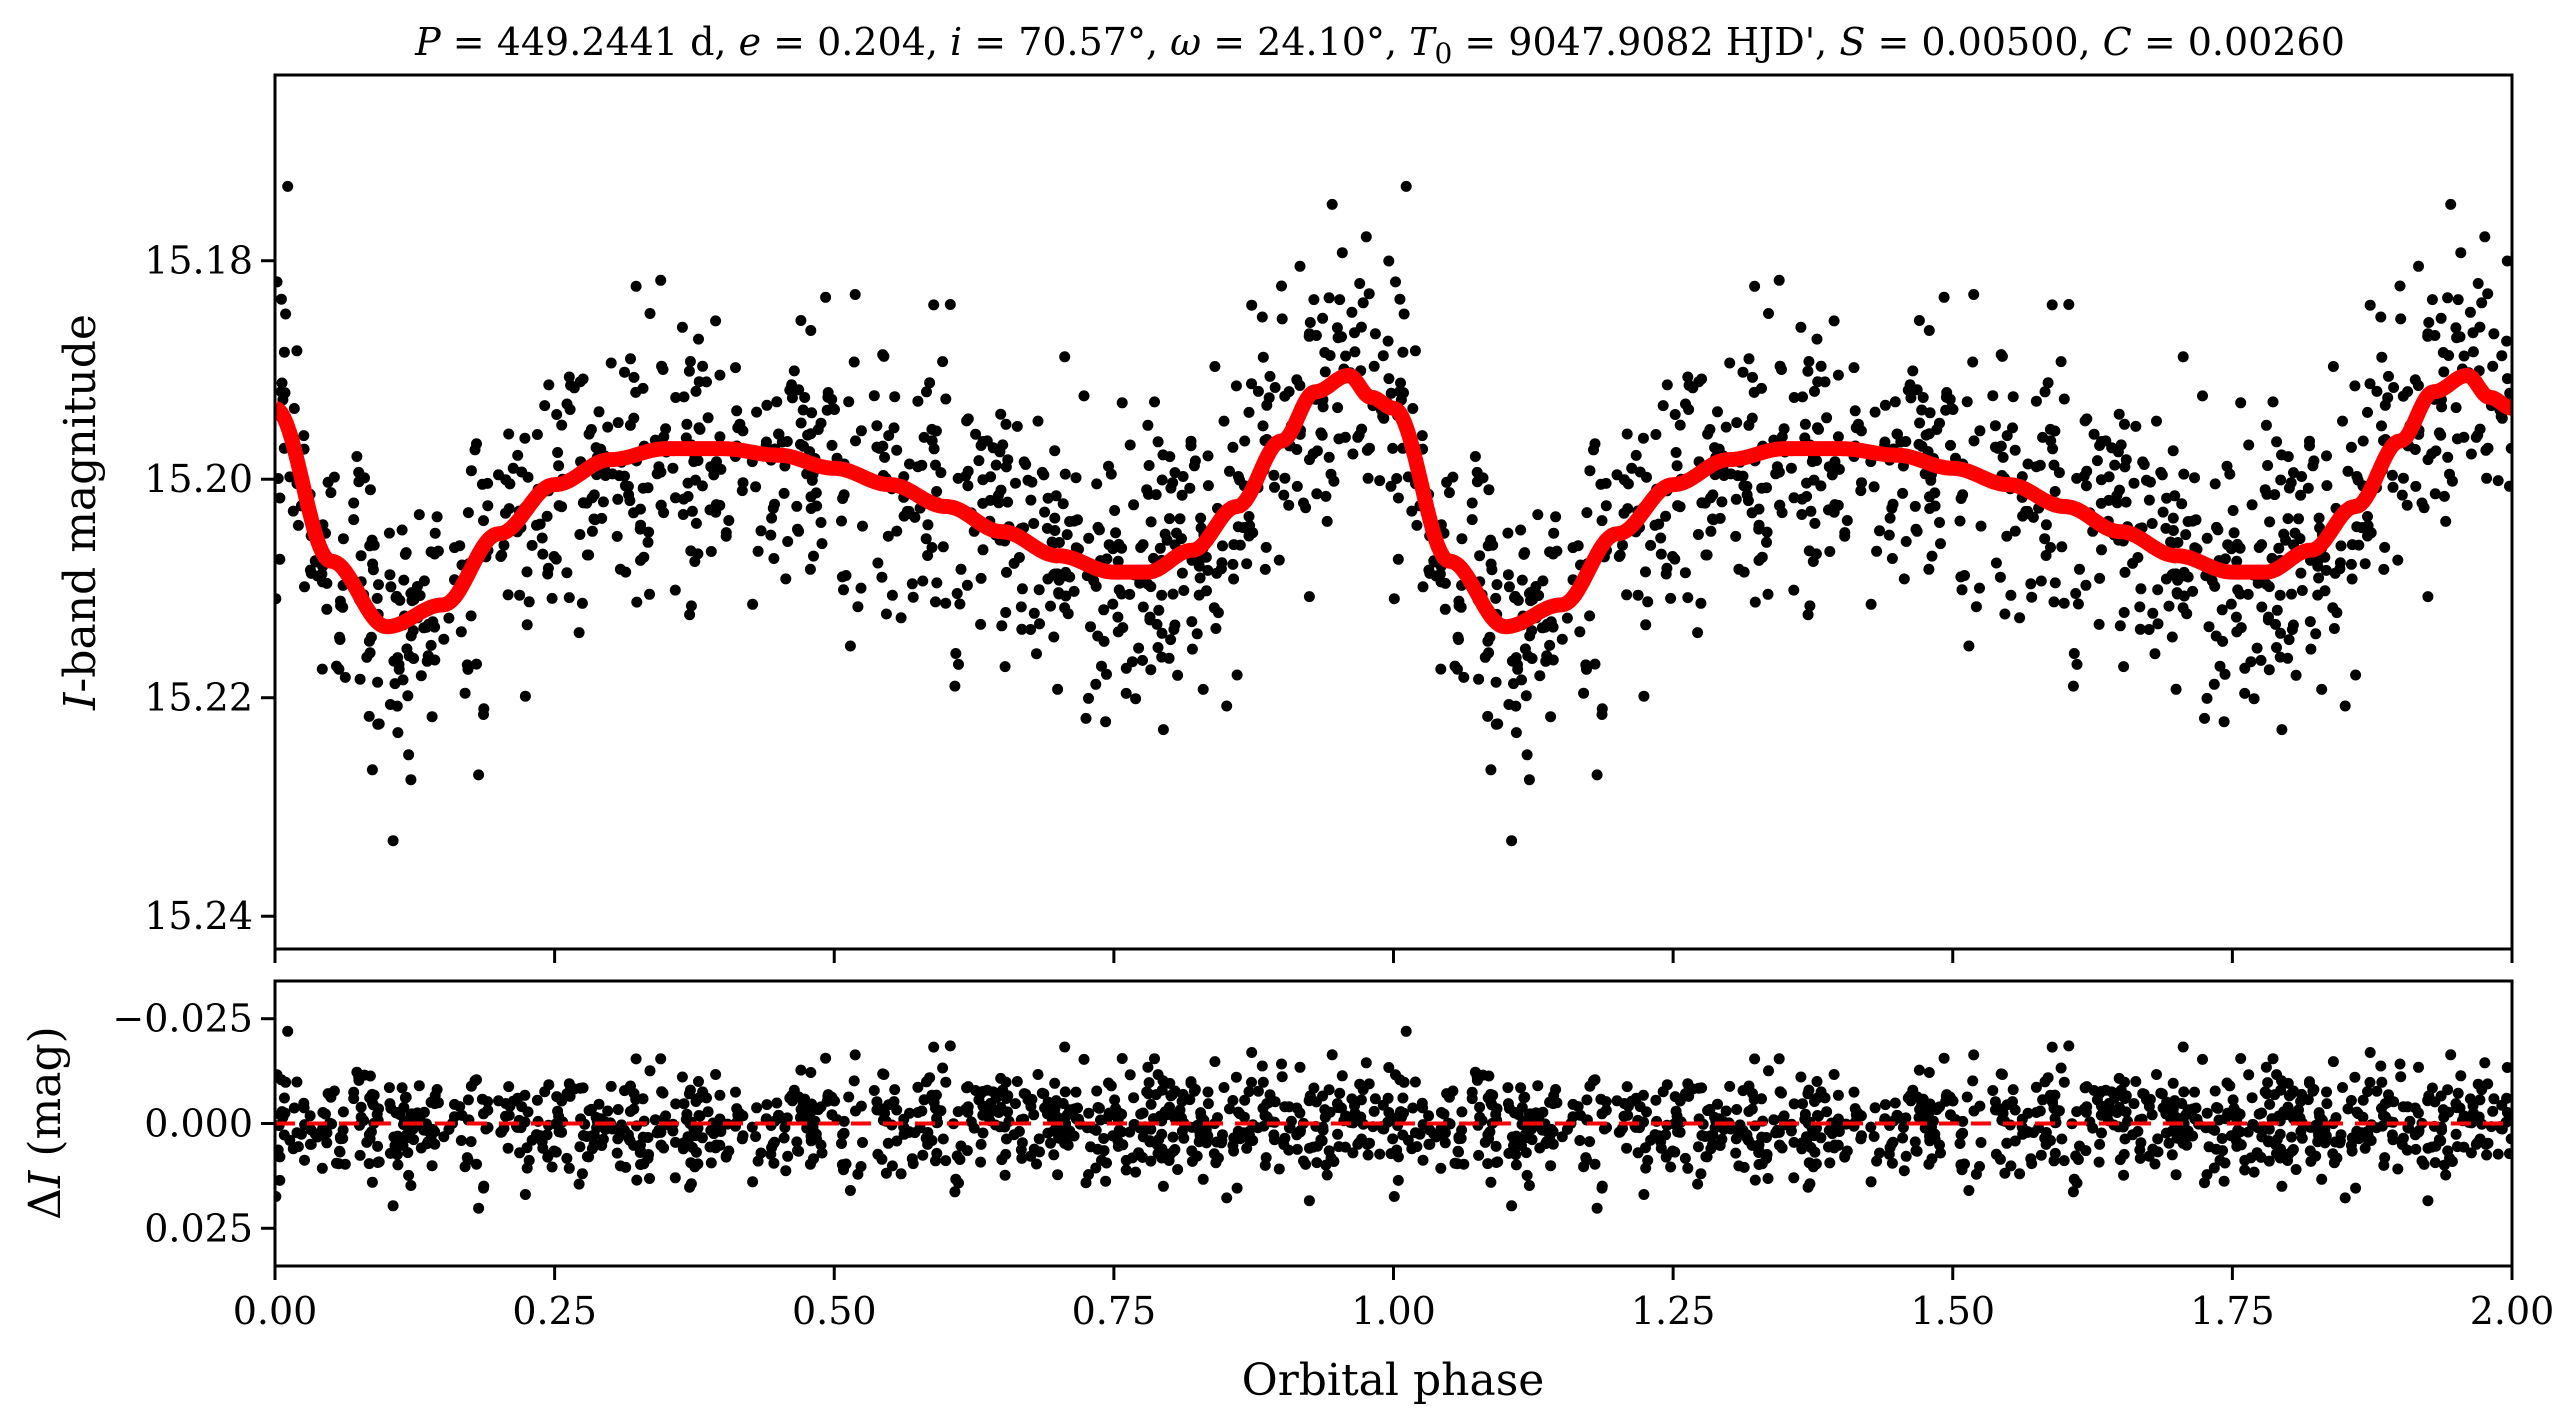 Image resolution: width=2563 pixels, height=1428 pixels. What do you see at coordinates (1393, 956) in the screenshot?
I see `top-x-ticks` at bounding box center [1393, 956].